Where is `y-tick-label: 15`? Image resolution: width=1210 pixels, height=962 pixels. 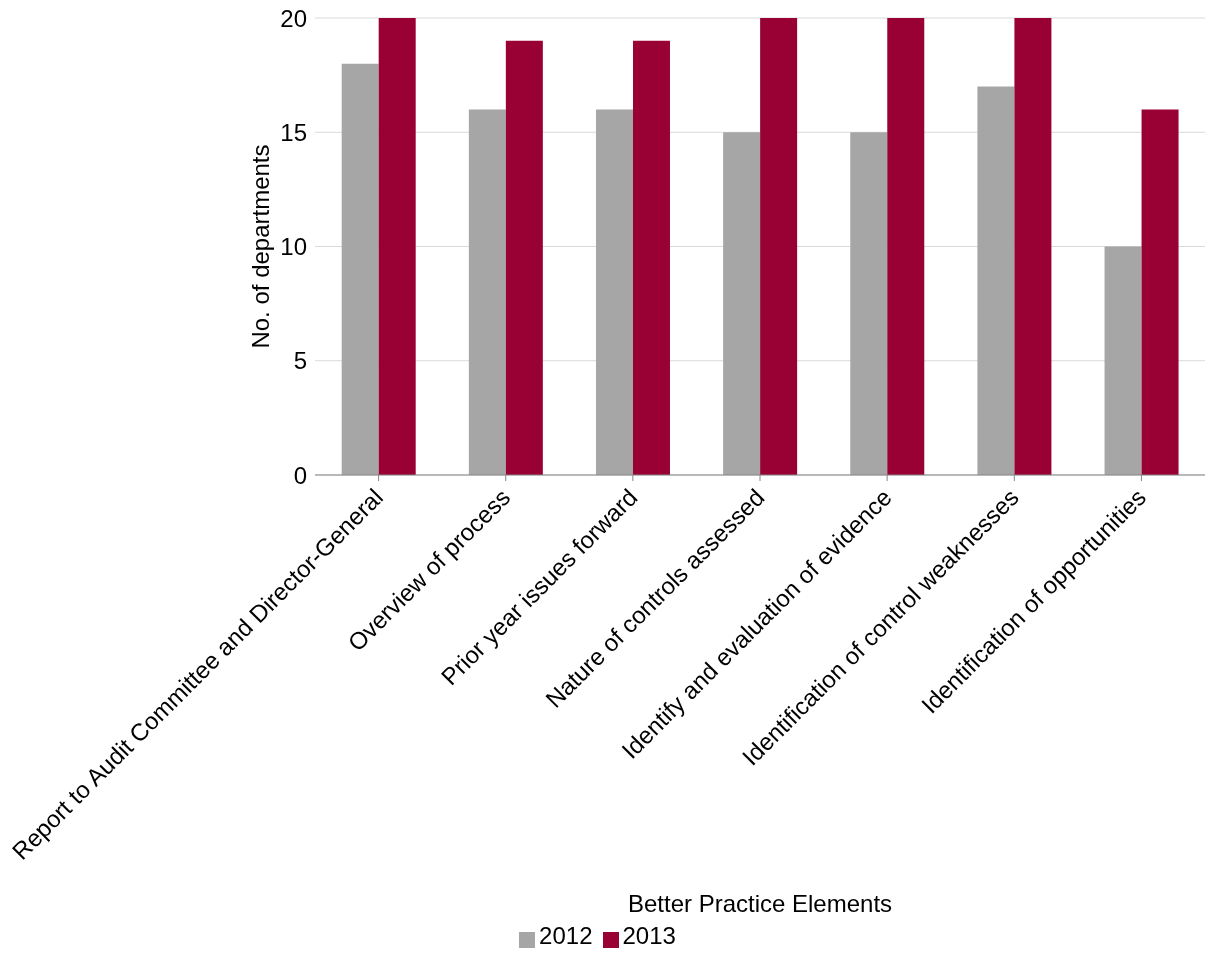 y-tick-label: 15 is located at coordinates (293, 132).